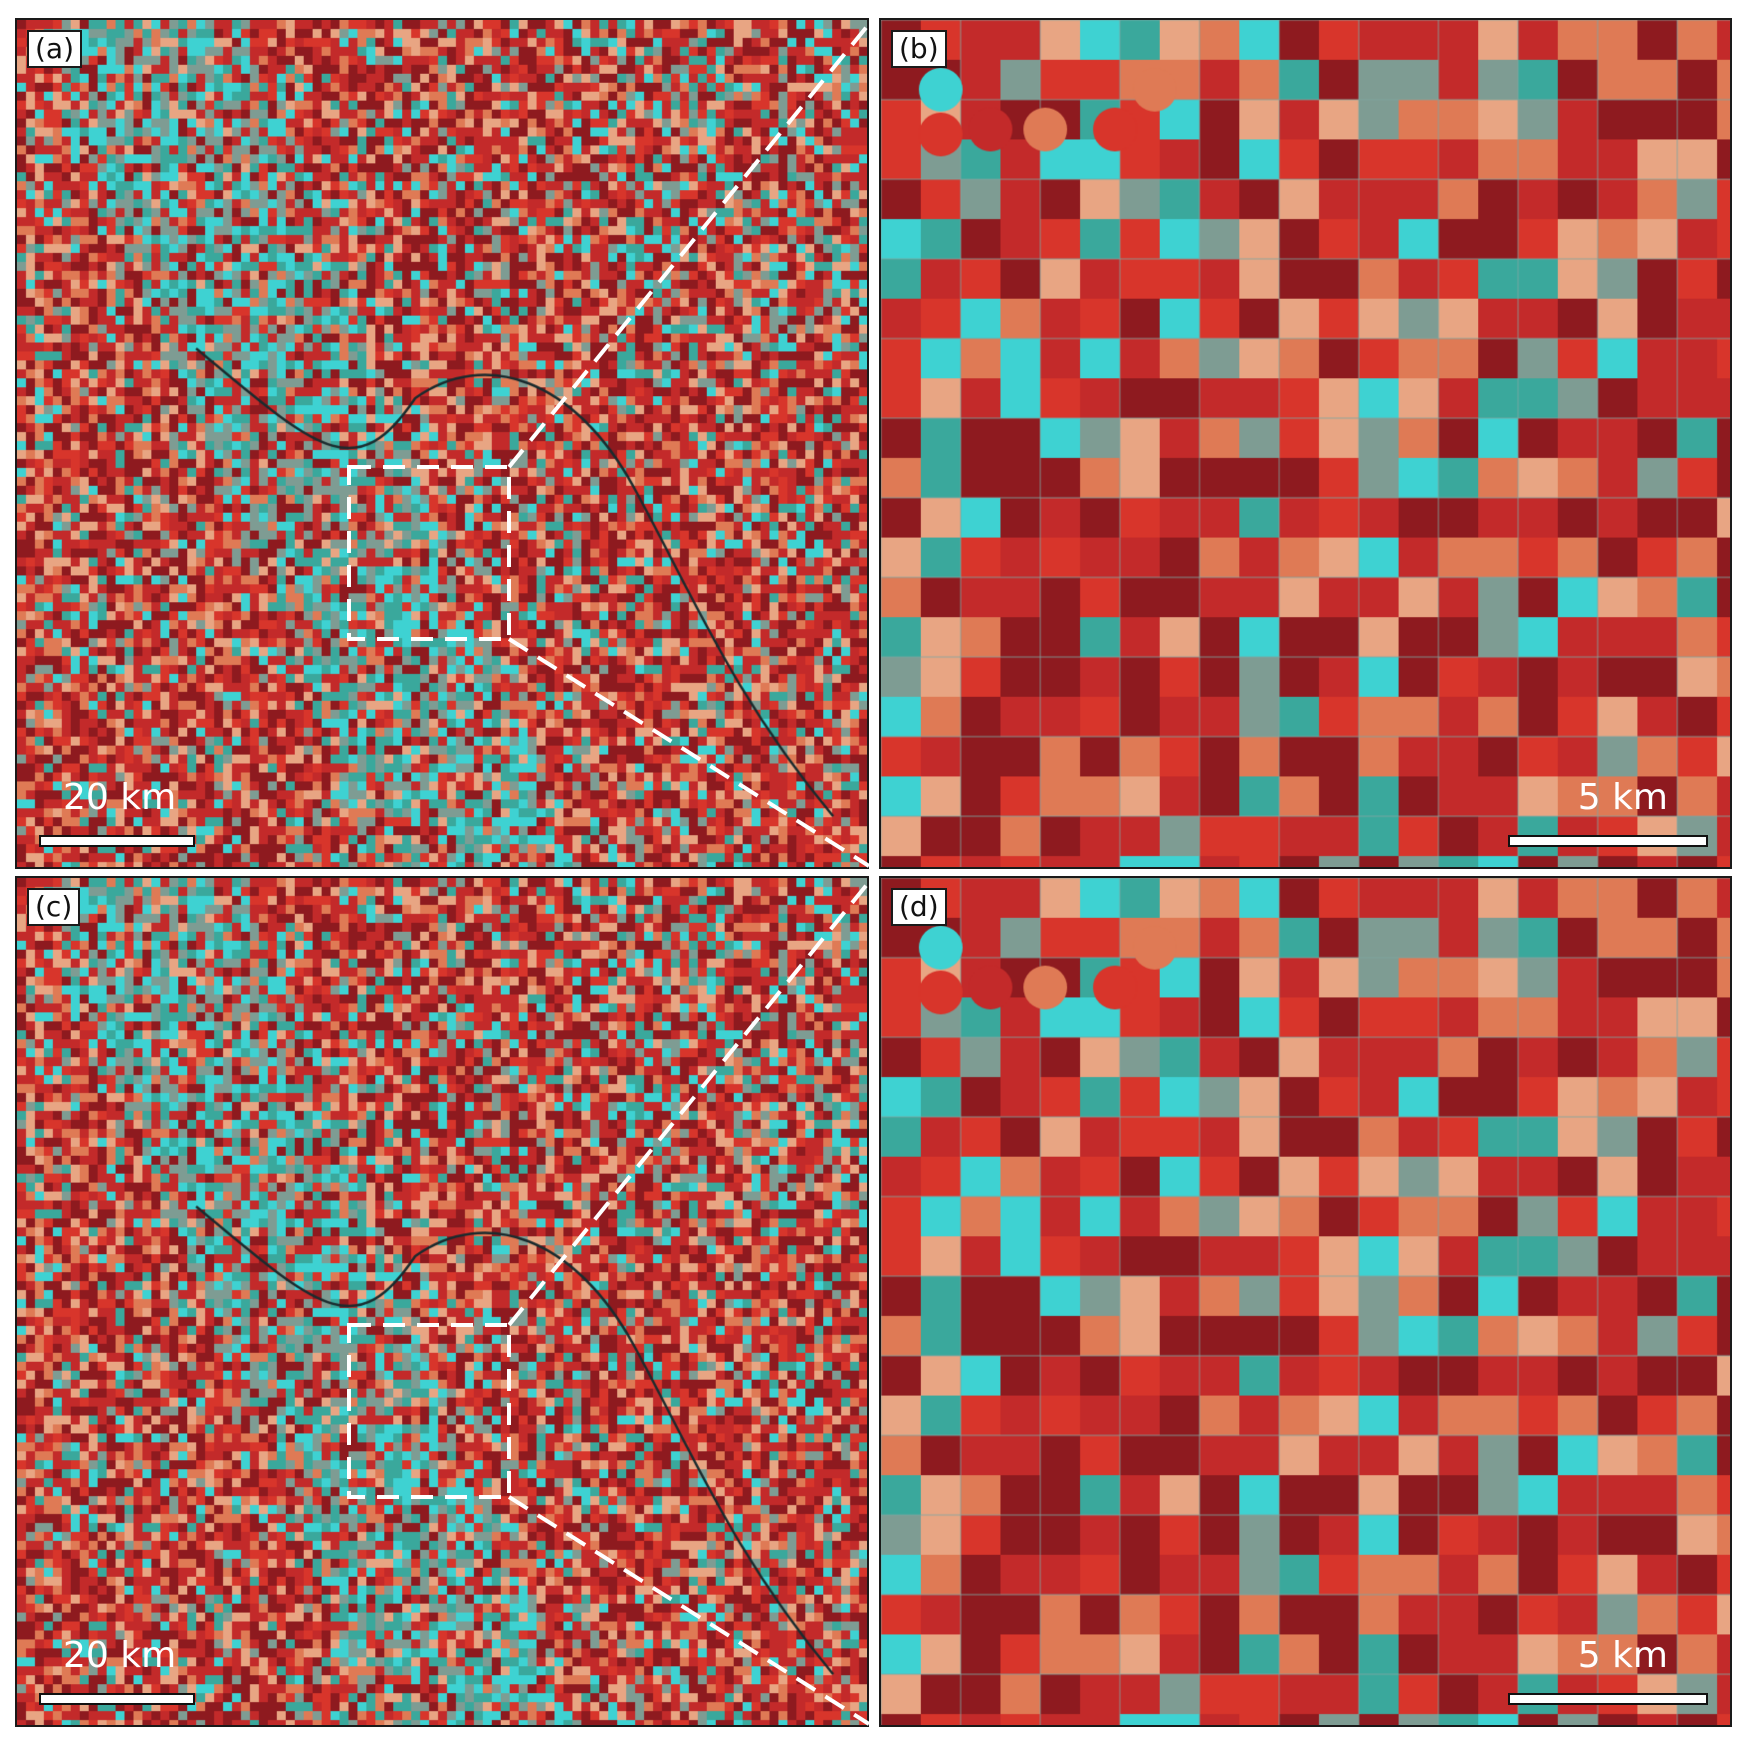 The image size is (1745, 1744). I want to click on panel-label: (b), so click(919, 49).